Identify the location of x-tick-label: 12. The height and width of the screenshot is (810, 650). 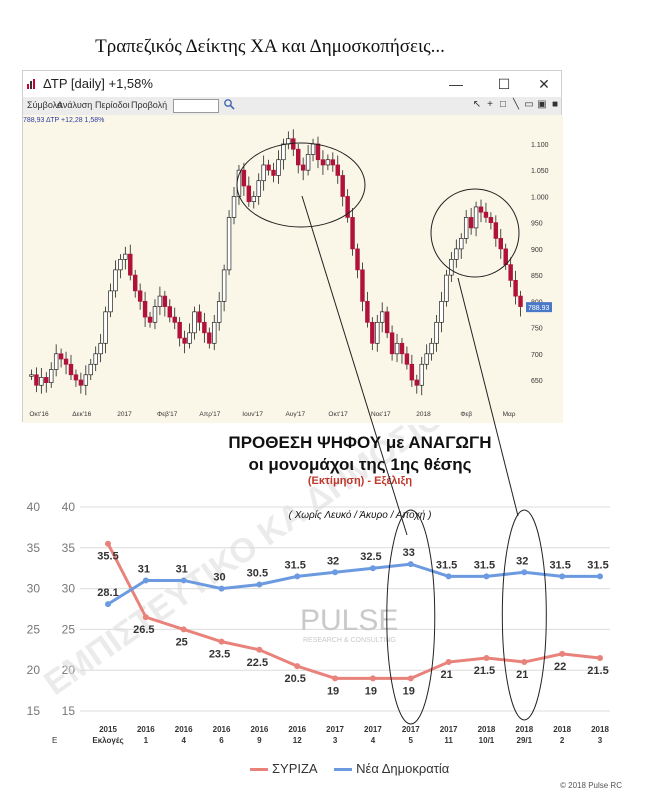
(297, 740).